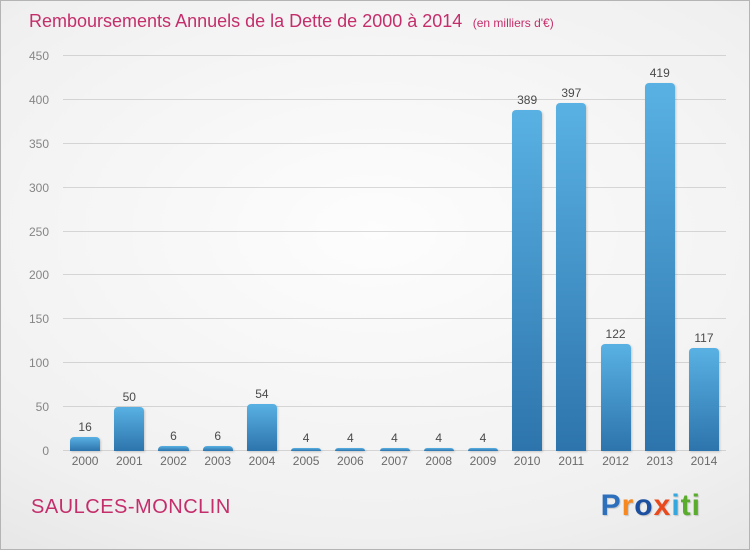 This screenshot has height=550, width=750. What do you see at coordinates (350, 461) in the screenshot?
I see `x-tick-label: 2006` at bounding box center [350, 461].